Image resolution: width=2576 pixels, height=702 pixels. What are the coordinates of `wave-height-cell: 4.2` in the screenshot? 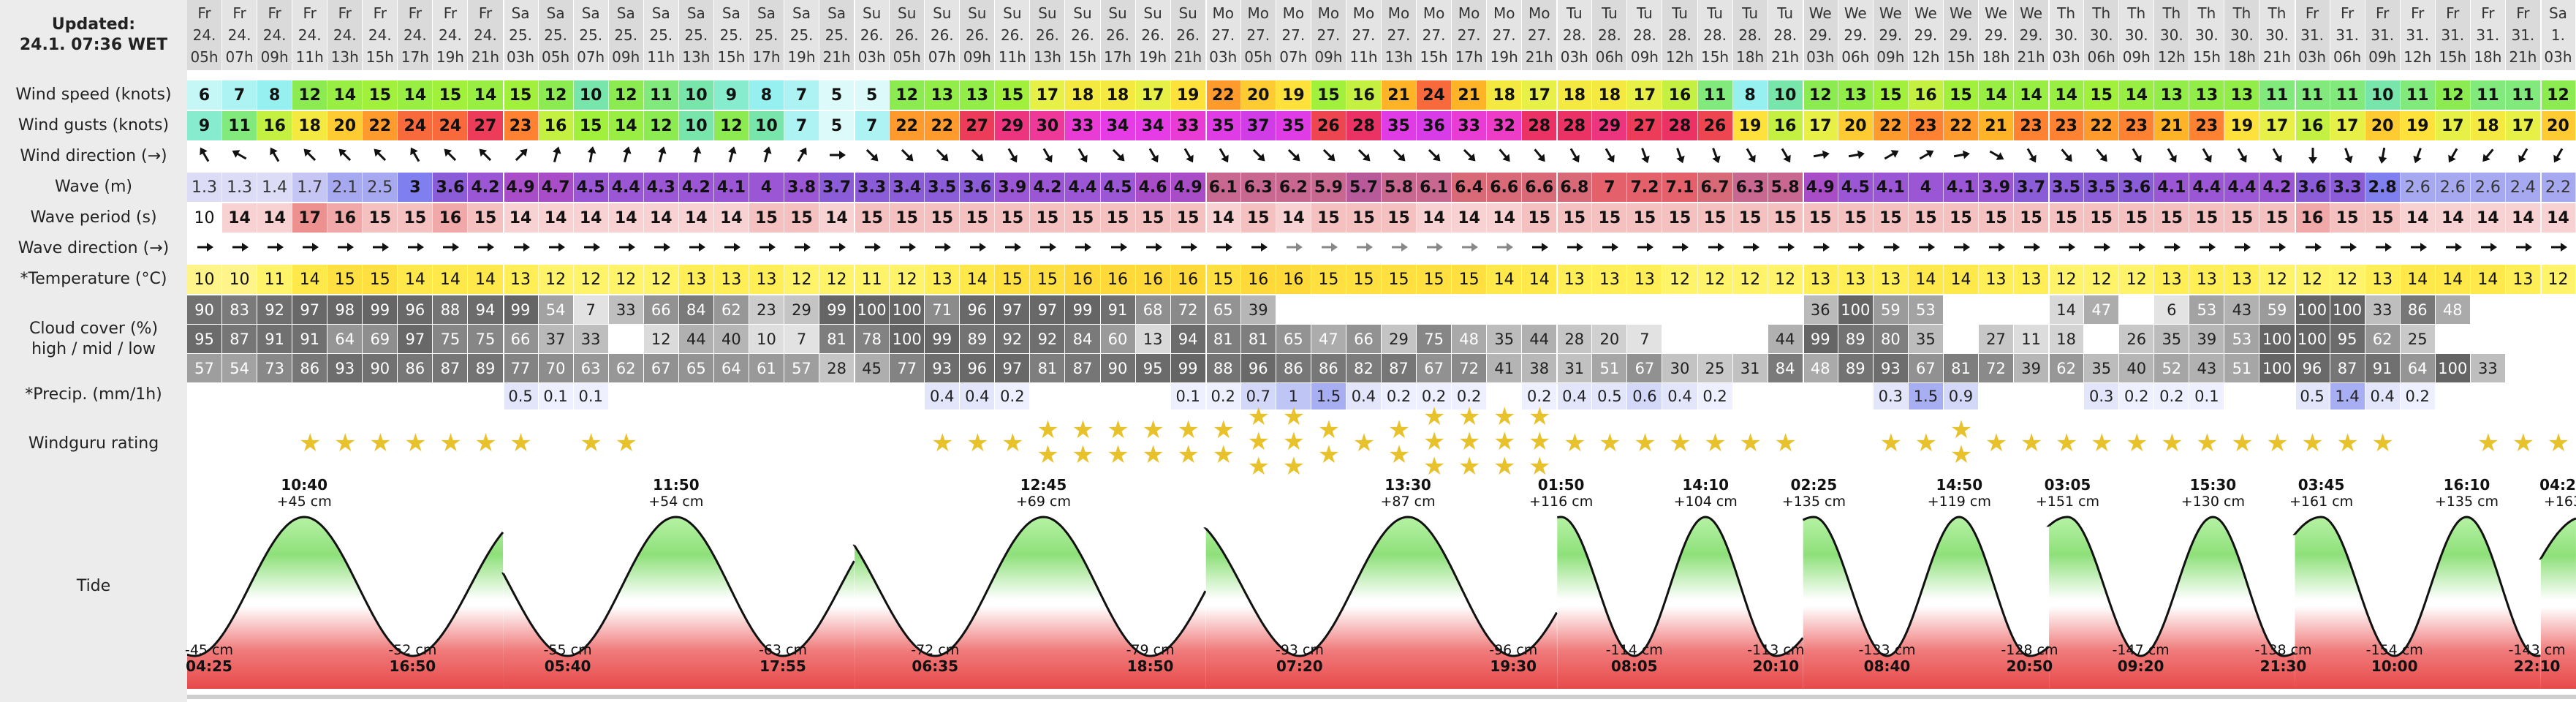 It's located at (696, 187).